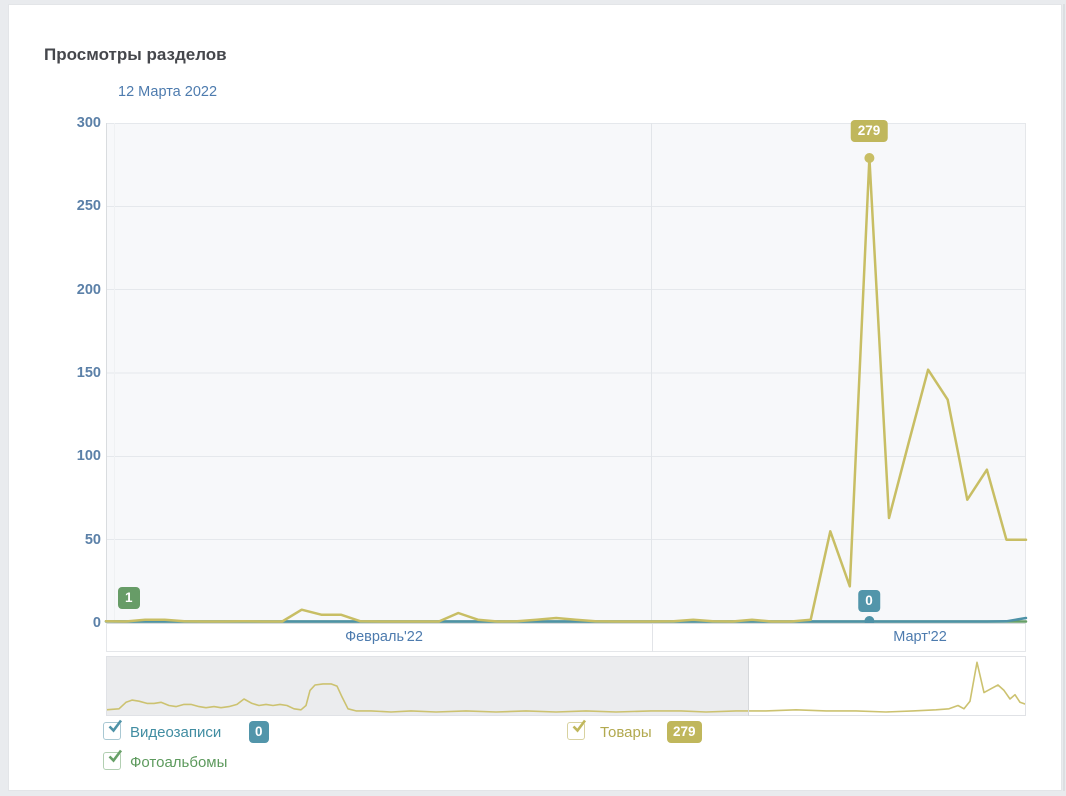 The image size is (1066, 796). What do you see at coordinates (869, 158) in the screenshot?
I see `goods-marker-dot` at bounding box center [869, 158].